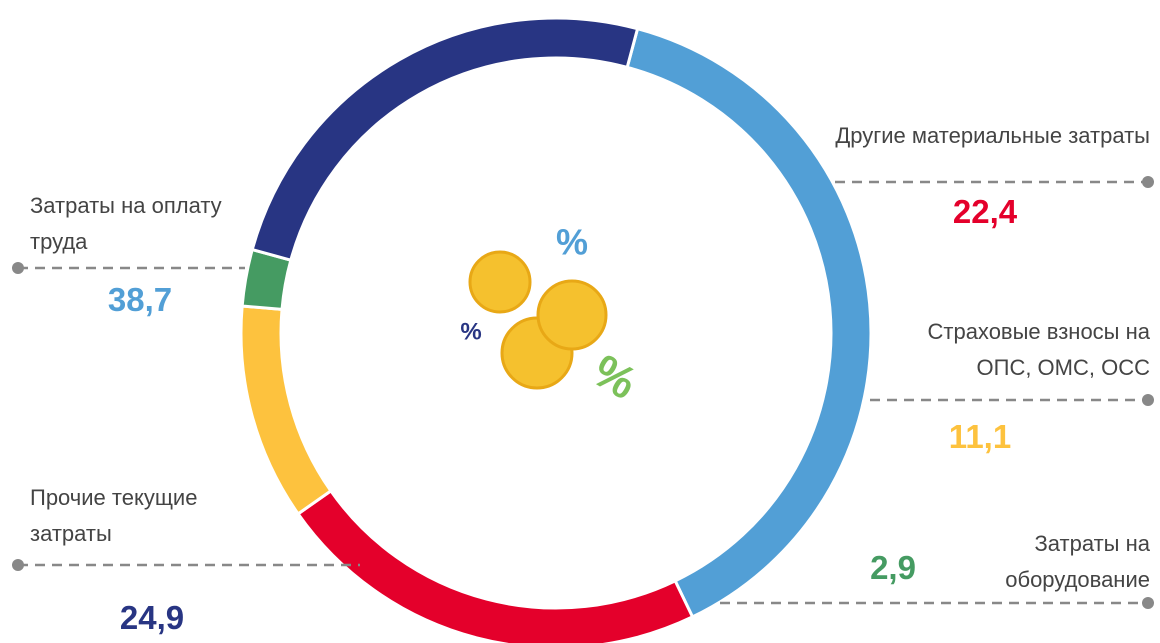 This screenshot has height=643, width=1160. What do you see at coordinates (1039, 349) in the screenshot?
I see `category-label: Страховые взносы на ОПС, ОМС, ОСС` at bounding box center [1039, 349].